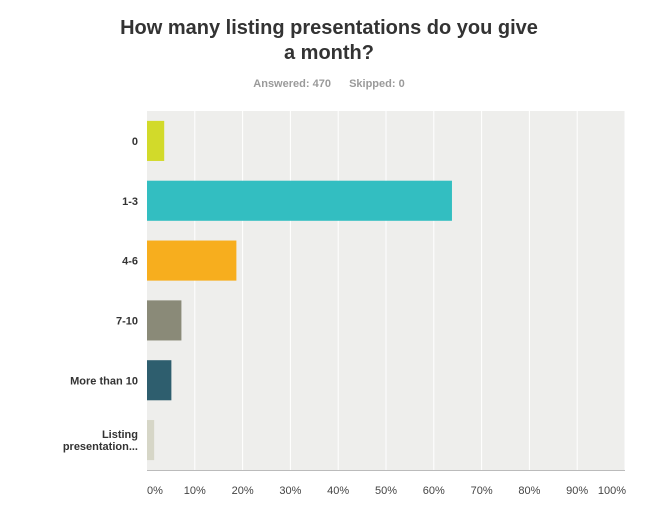 The height and width of the screenshot is (518, 658). What do you see at coordinates (290, 491) in the screenshot?
I see `x-tick-label-3: 30%` at bounding box center [290, 491].